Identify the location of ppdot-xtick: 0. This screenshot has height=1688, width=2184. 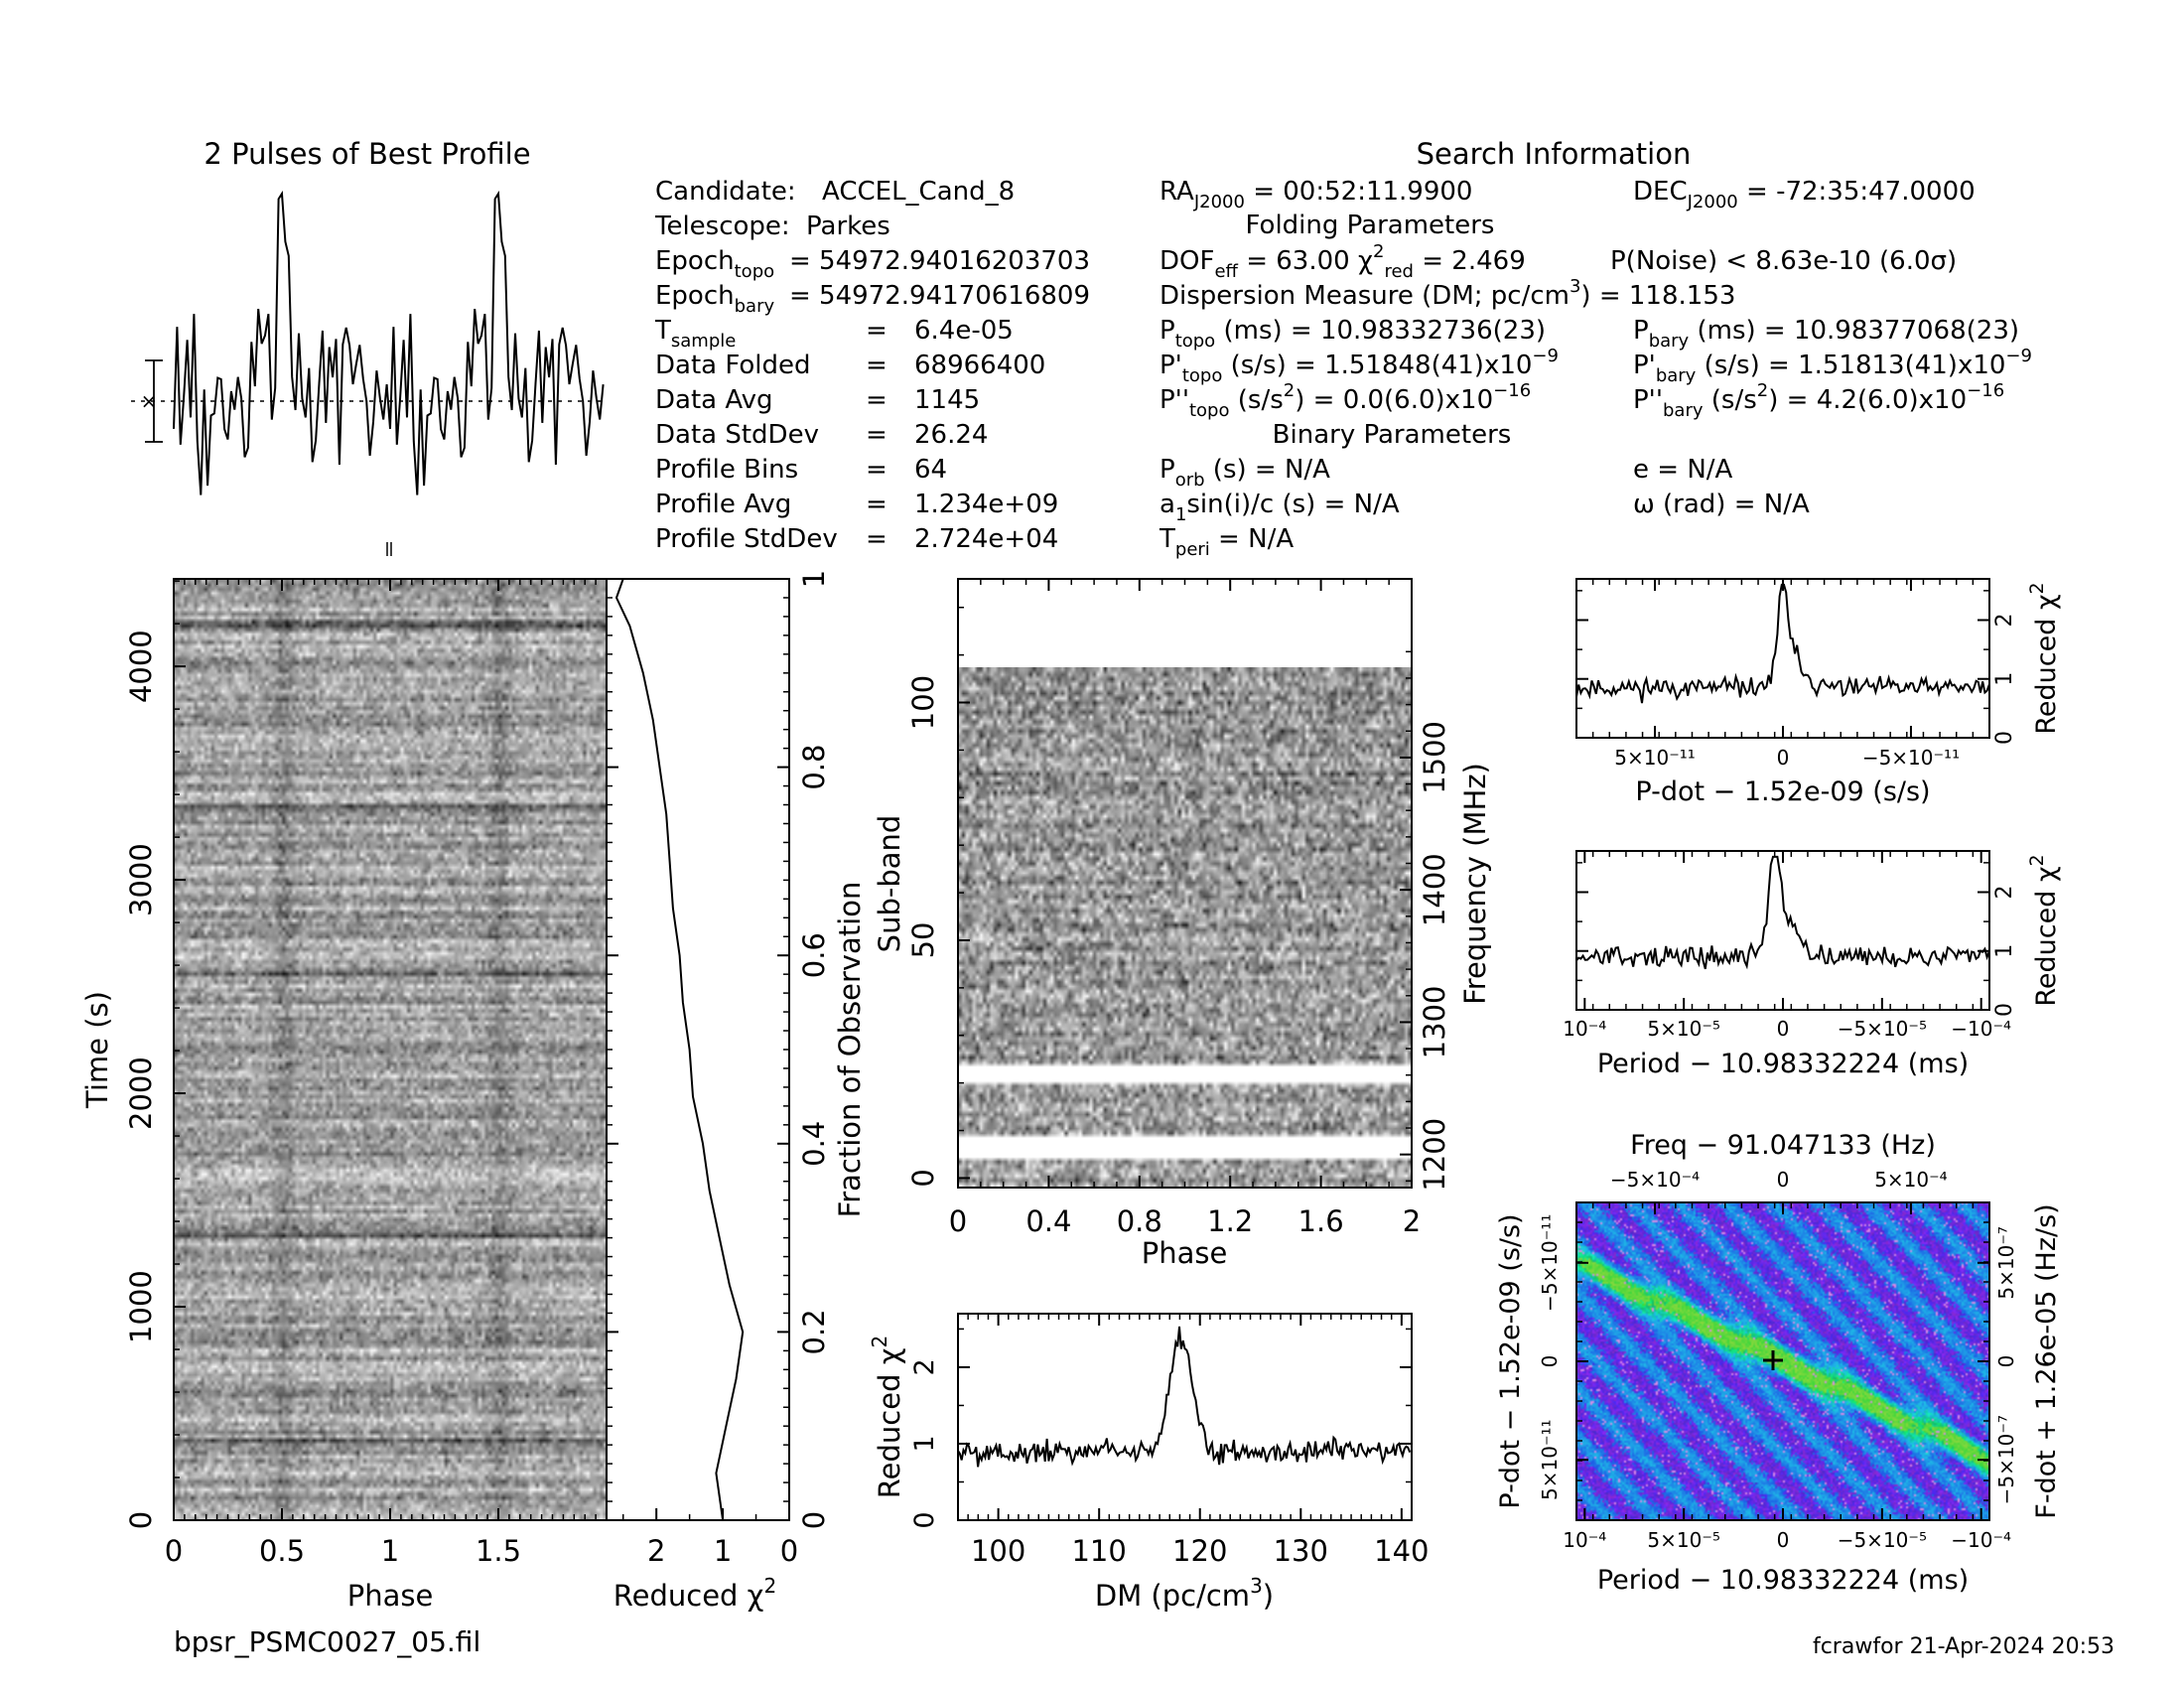
(1783, 1540).